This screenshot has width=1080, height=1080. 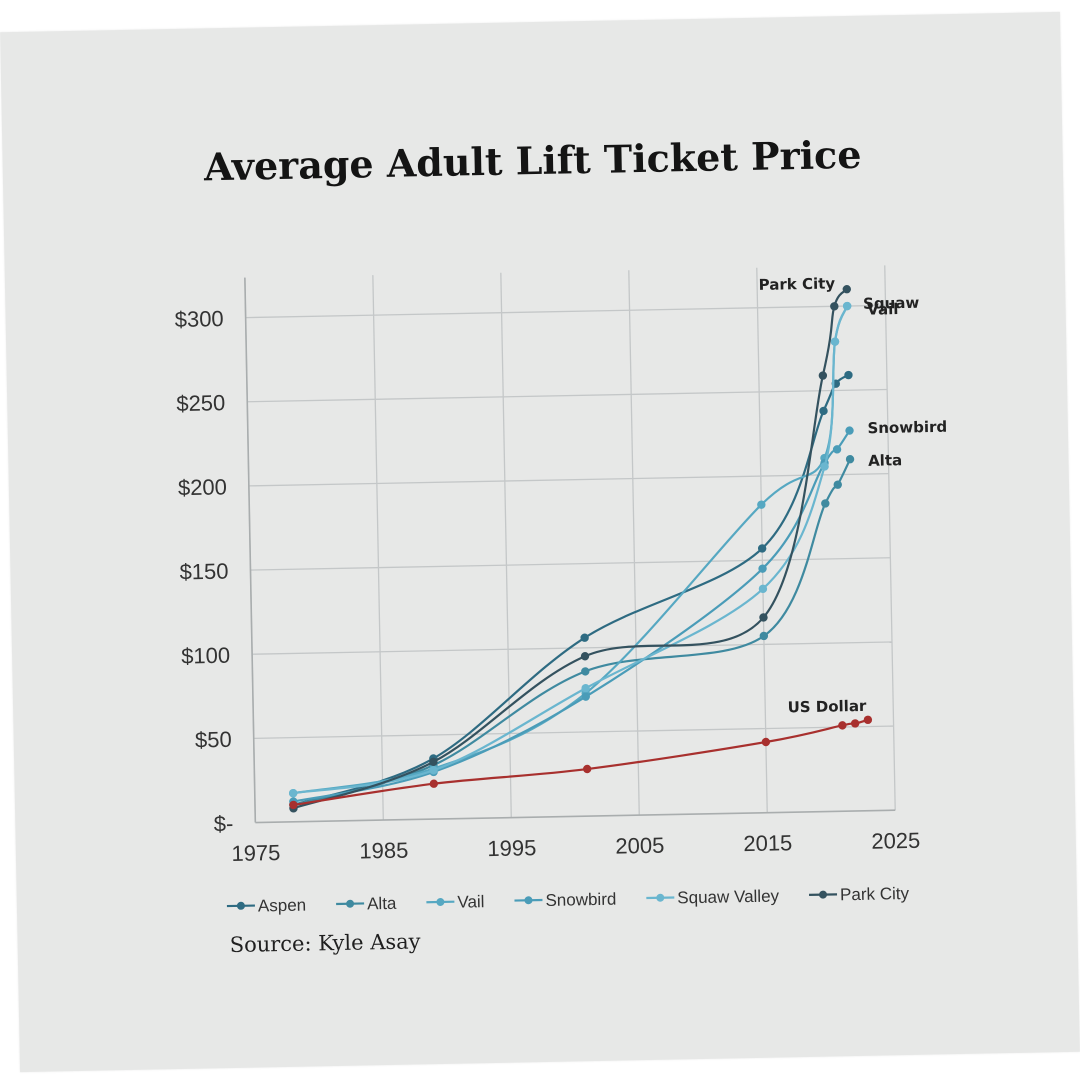 What do you see at coordinates (634, 543) in the screenshot?
I see `gridline-x-2005` at bounding box center [634, 543].